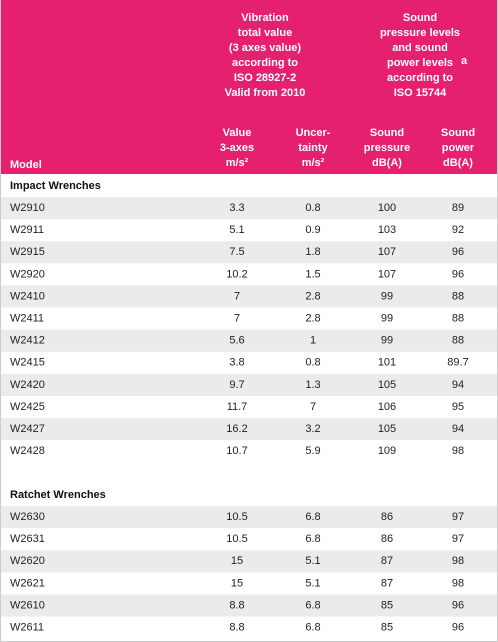 The width and height of the screenshot is (498, 642). I want to click on column-header: m/s², so click(313, 163).